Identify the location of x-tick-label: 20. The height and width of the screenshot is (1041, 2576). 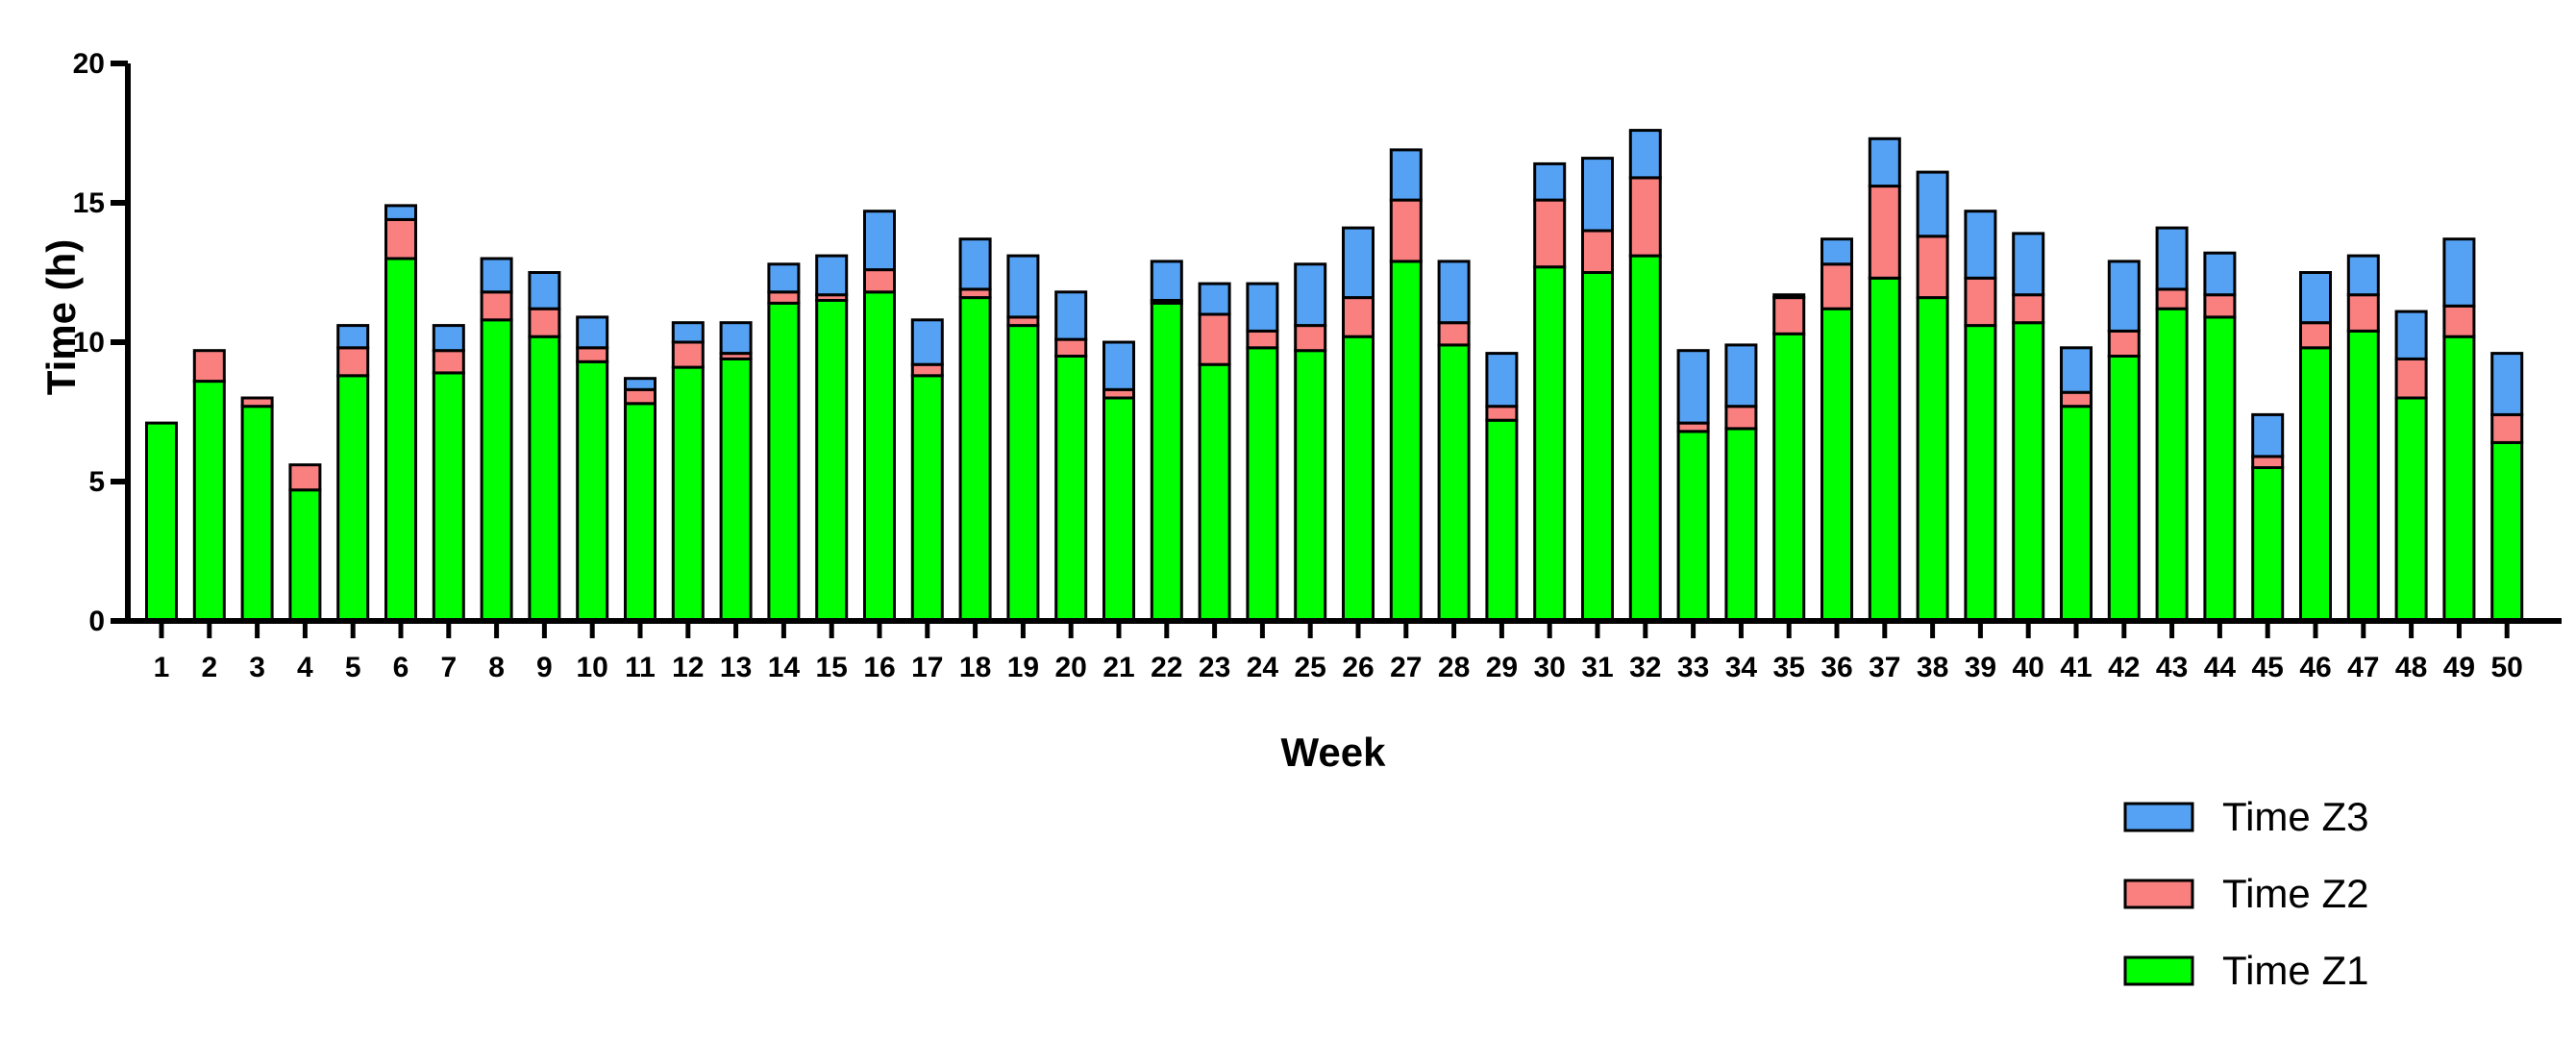
(1071, 668).